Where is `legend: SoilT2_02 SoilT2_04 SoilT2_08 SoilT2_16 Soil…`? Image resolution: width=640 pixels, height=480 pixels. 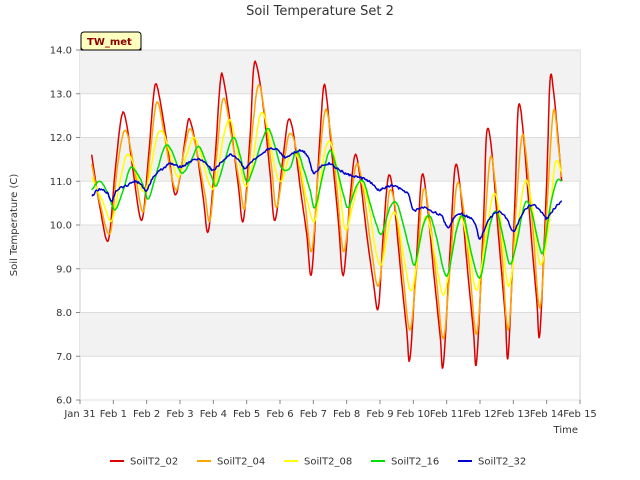
legend: SoilT2_02 SoilT2_04 SoilT2_08 SoilT2_16 Soil… is located at coordinates (318, 462).